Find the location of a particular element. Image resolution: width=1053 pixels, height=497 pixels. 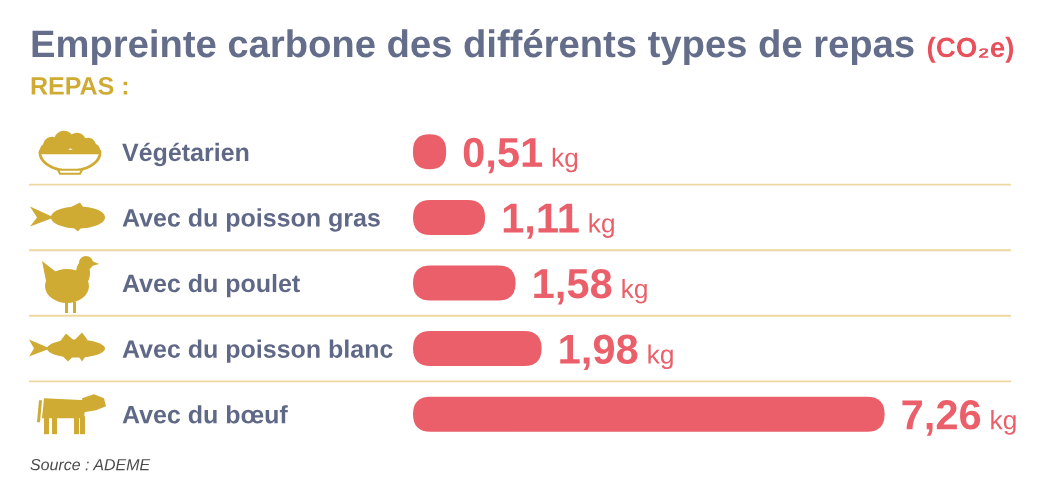

y-tick-label: Avec du poisson blanc is located at coordinates (257, 351).